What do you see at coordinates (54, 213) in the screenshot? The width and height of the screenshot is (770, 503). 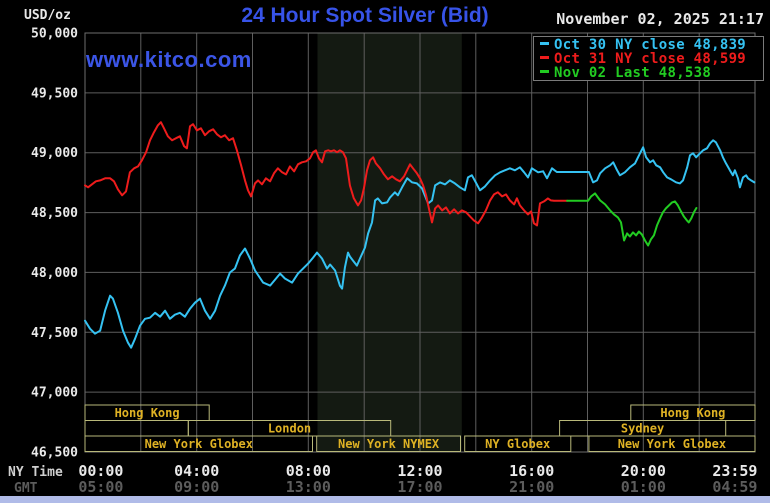 I see `y-axis-label: 48,500` at bounding box center [54, 213].